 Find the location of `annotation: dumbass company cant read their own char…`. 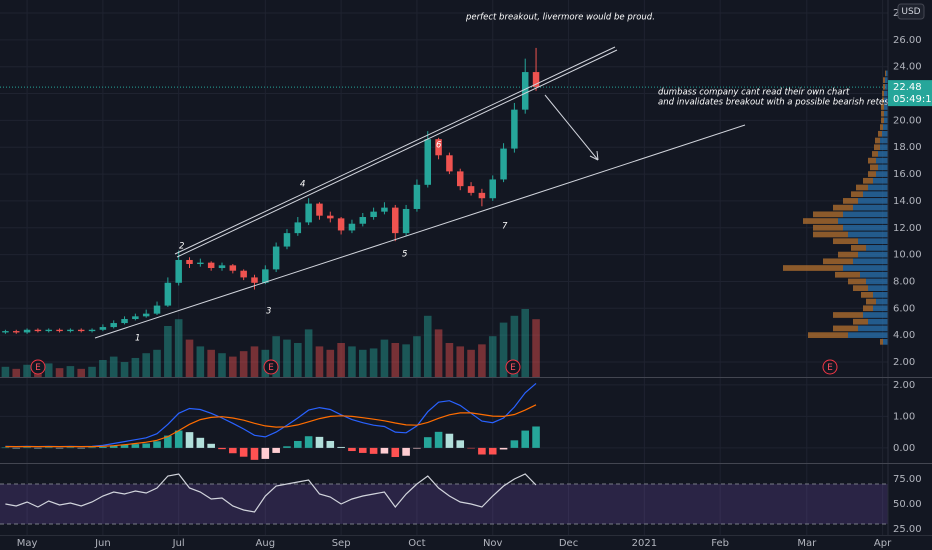

annotation: dumbass company cant read their own char… is located at coordinates (754, 93).